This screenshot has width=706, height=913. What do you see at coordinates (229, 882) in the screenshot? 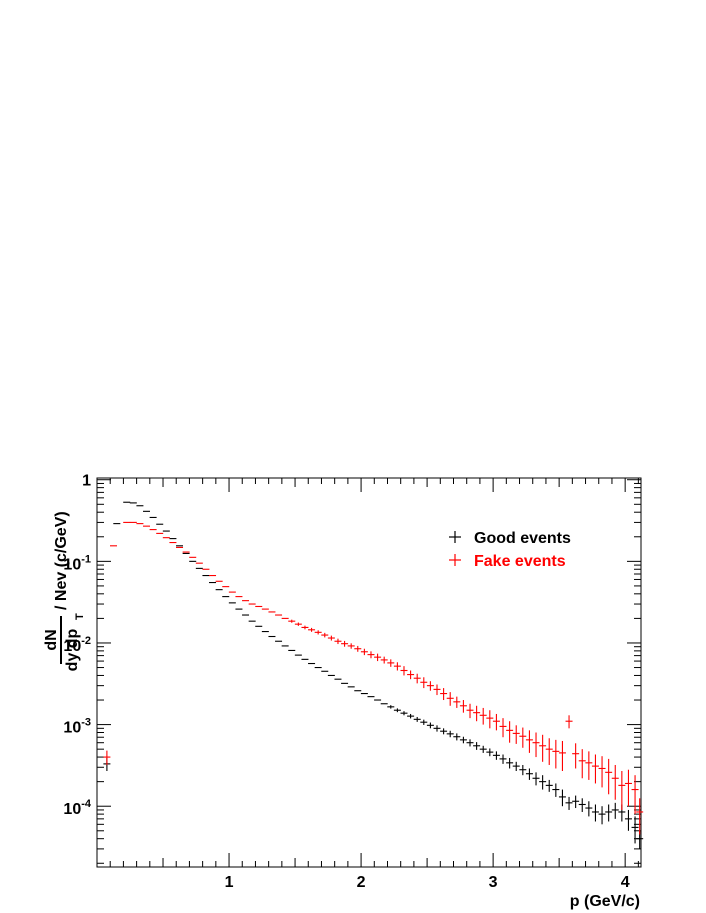
I see `x-tick-label: 1` at bounding box center [229, 882].